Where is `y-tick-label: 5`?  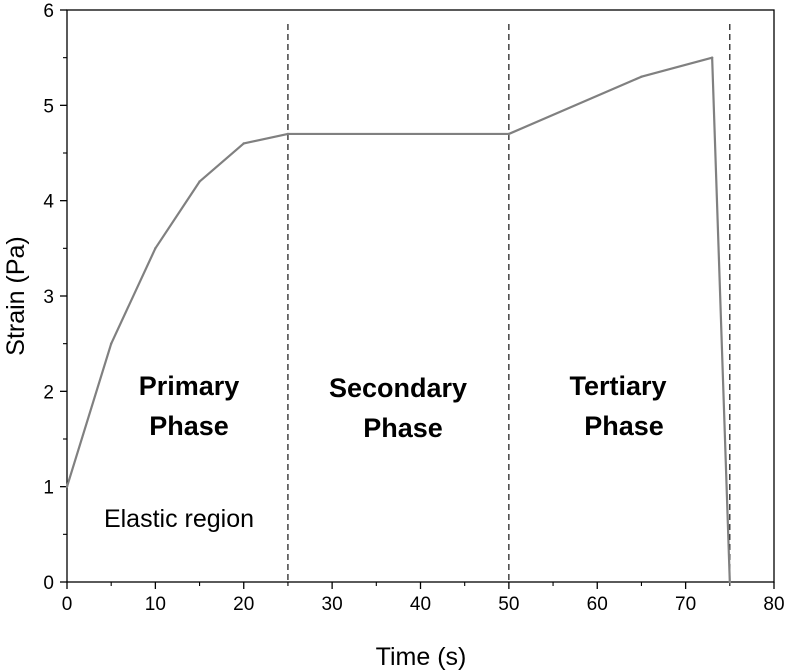
y-tick-label: 5 is located at coordinates (48, 106).